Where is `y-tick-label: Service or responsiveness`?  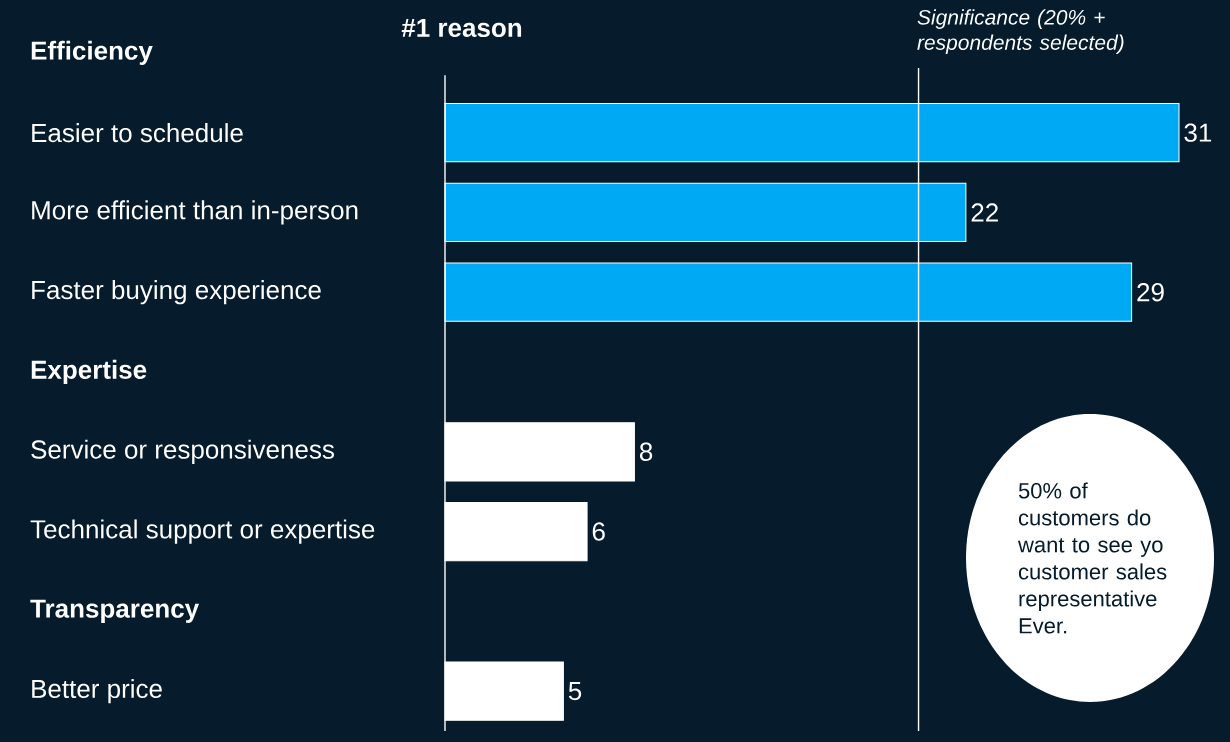 y-tick-label: Service or responsiveness is located at coordinates (182, 451).